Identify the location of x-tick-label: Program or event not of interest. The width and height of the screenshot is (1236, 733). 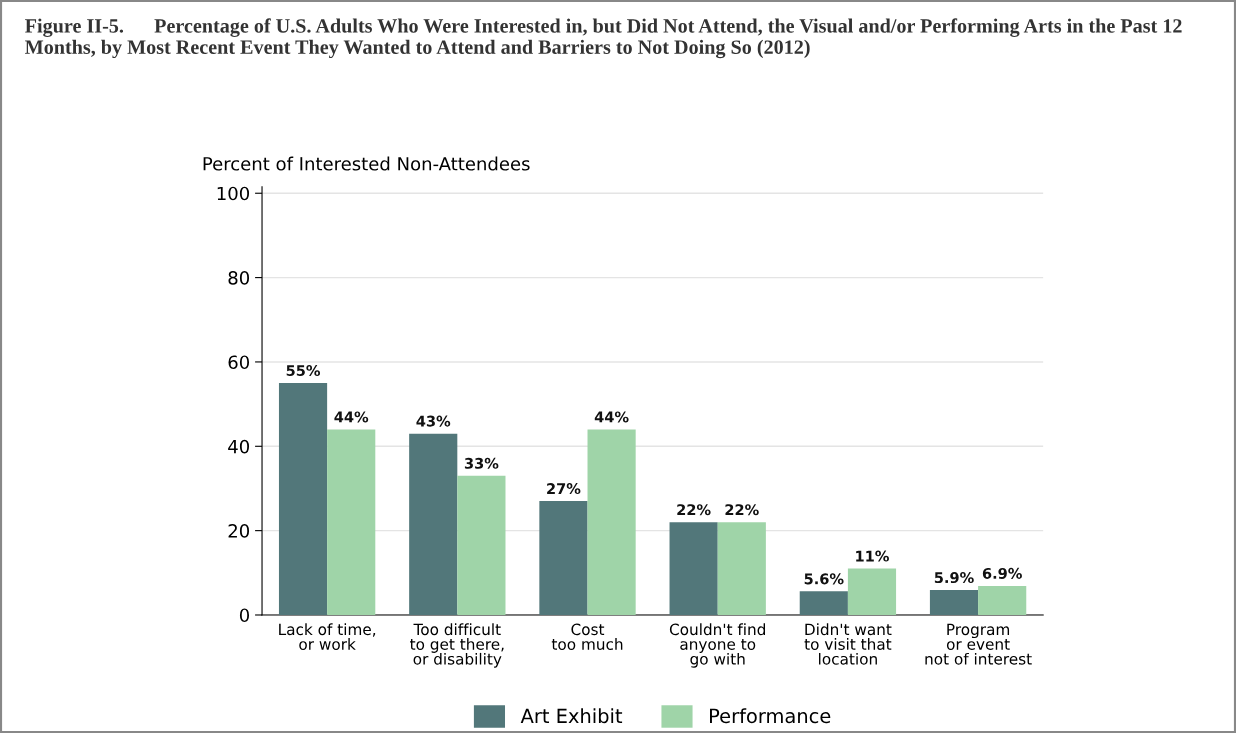
(978, 644).